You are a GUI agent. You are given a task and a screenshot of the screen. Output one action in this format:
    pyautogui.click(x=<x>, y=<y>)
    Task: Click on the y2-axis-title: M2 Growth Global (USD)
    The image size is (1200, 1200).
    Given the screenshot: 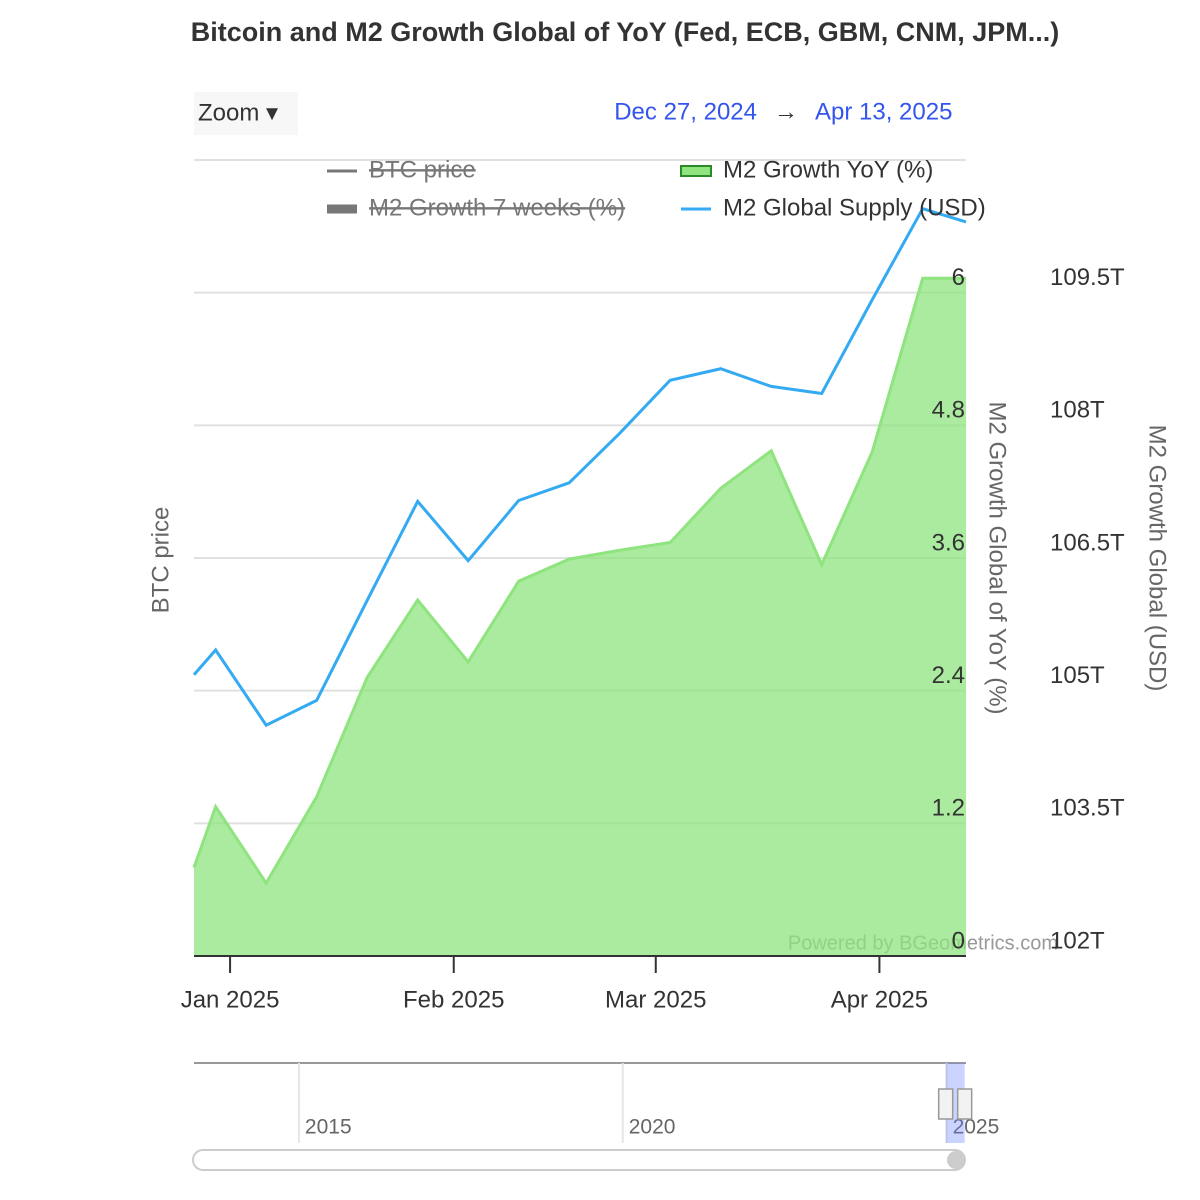 What is the action you would take?
    pyautogui.click(x=1157, y=558)
    